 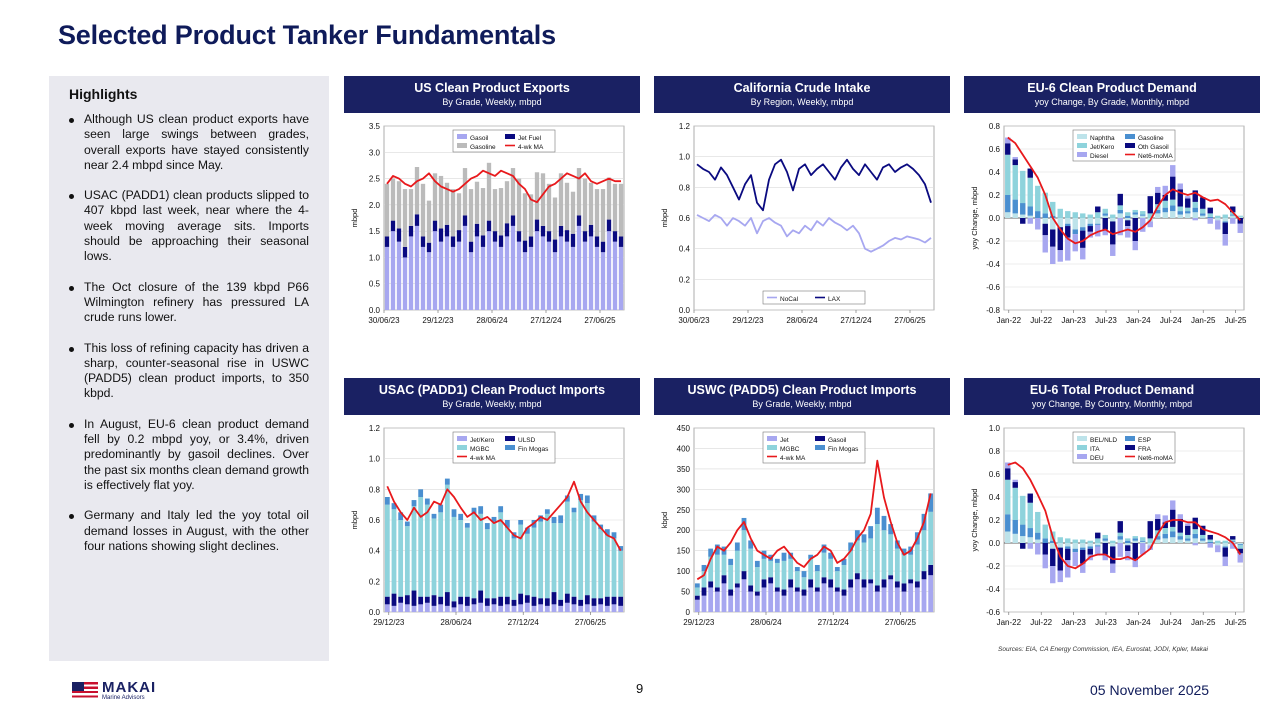 I want to click on y-tick-label: -0.4, so click(x=993, y=264).